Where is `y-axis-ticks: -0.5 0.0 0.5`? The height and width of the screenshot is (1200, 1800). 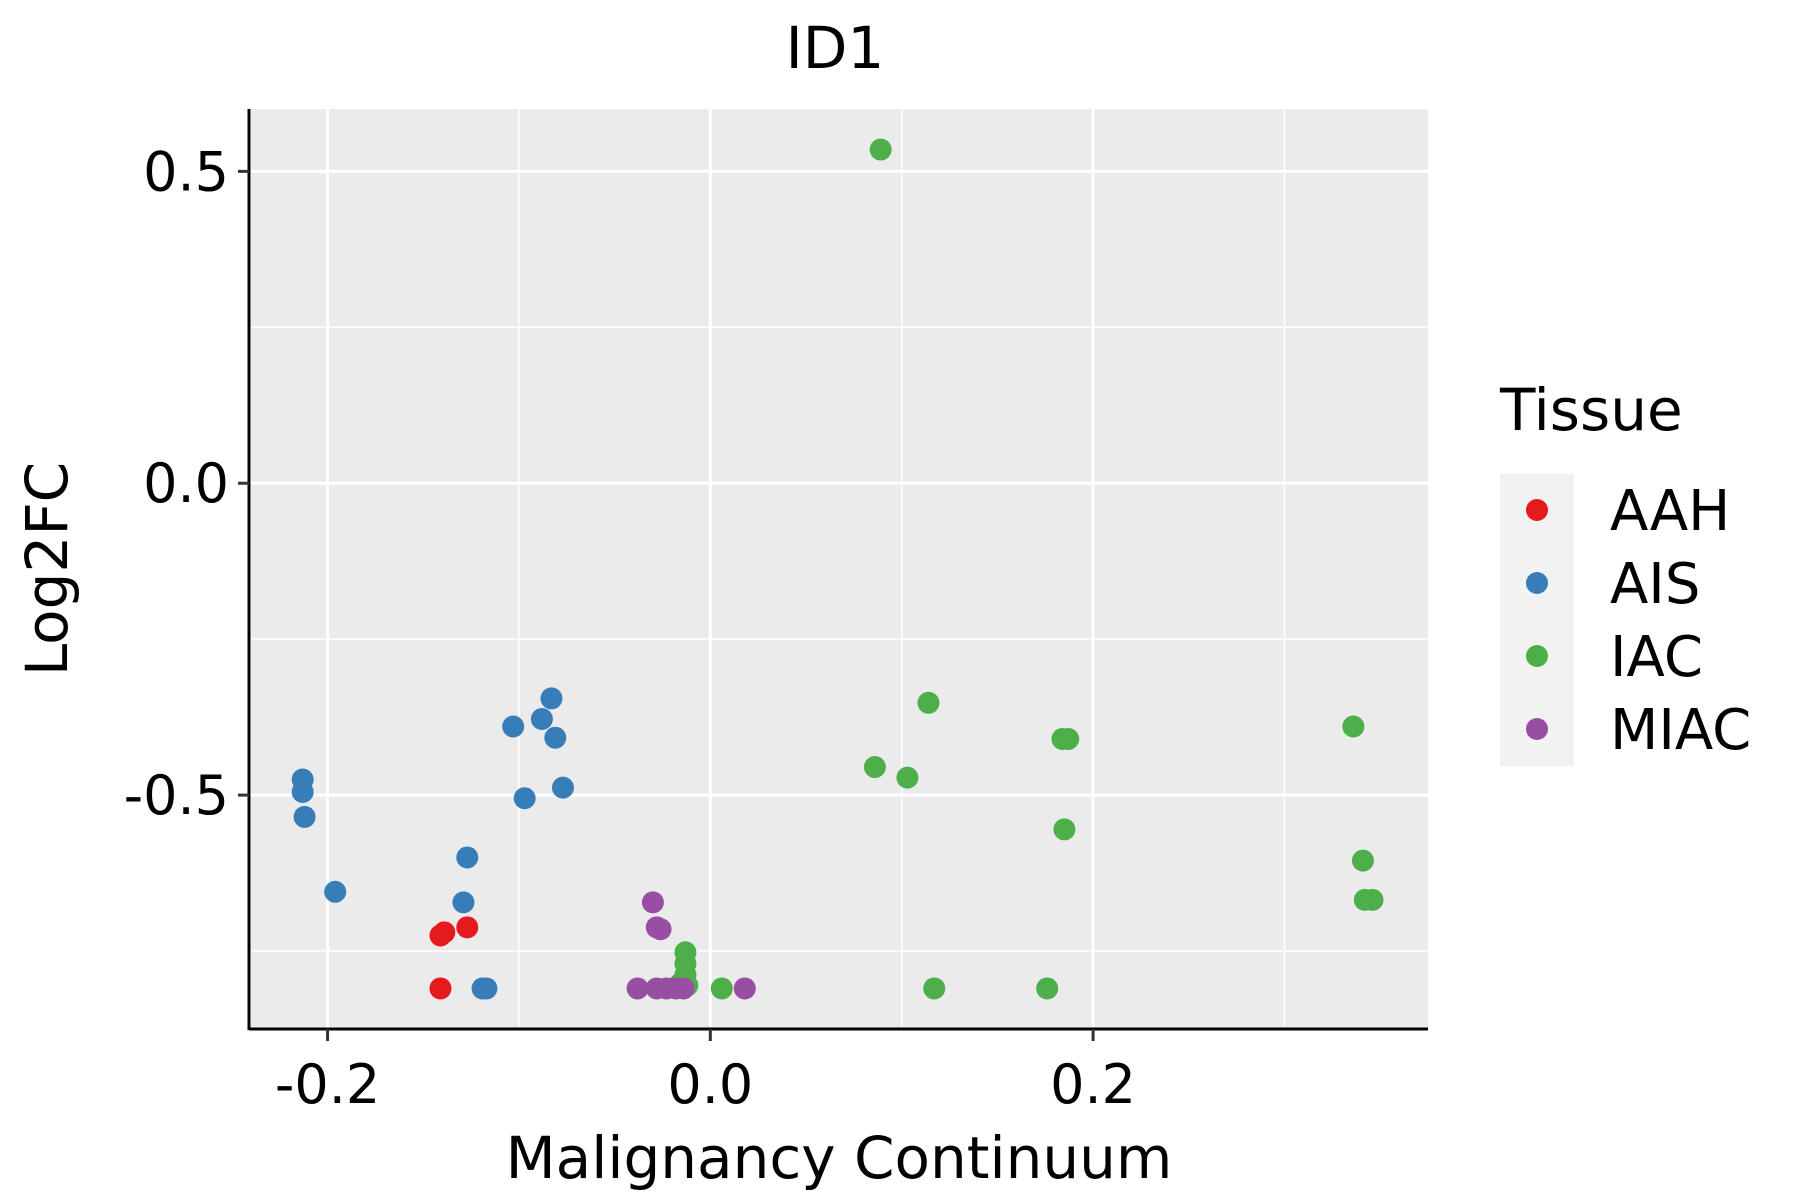
y-axis-ticks: -0.5 0.0 0.5 is located at coordinates (186, 483).